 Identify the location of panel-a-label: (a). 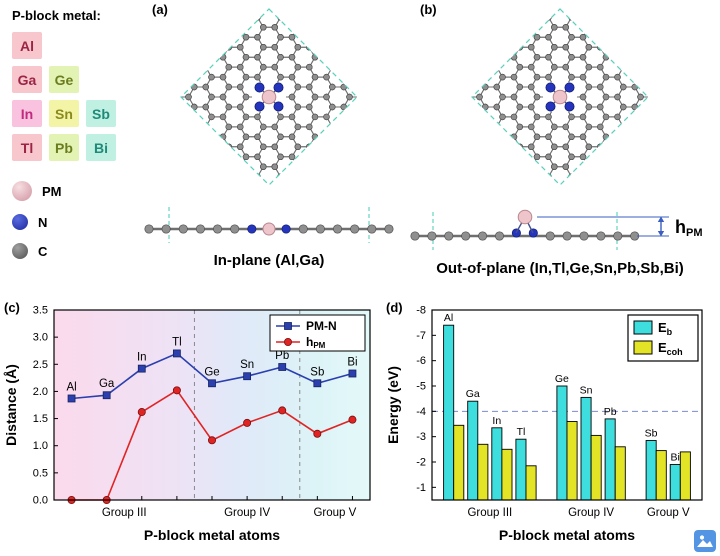
(160, 9).